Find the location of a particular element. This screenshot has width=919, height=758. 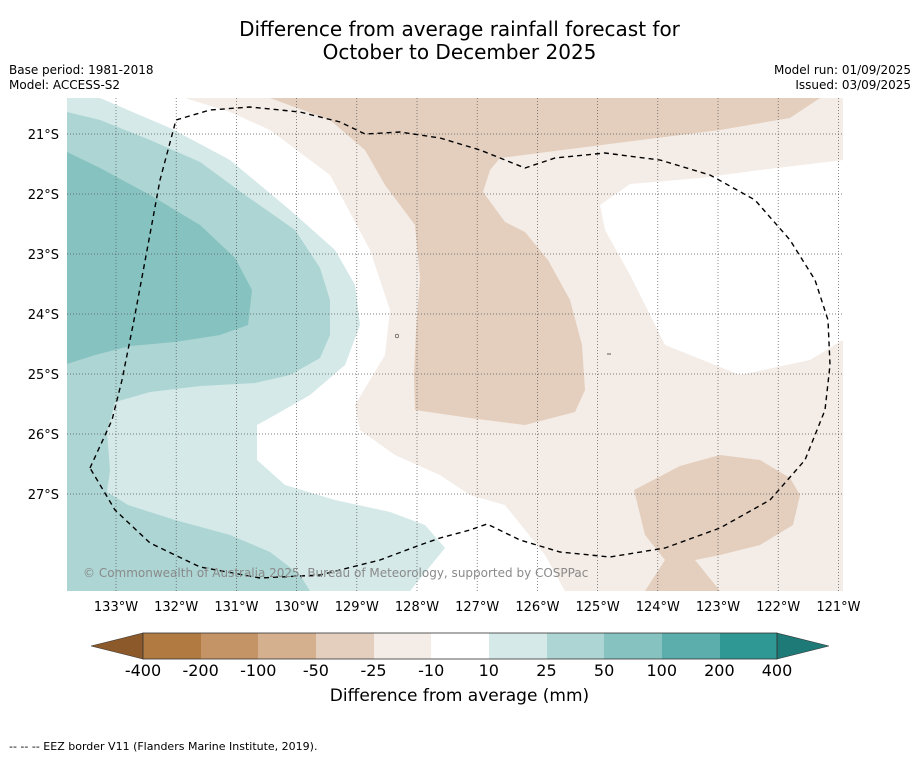

colorbar-tick-label: 100 is located at coordinates (661, 670).